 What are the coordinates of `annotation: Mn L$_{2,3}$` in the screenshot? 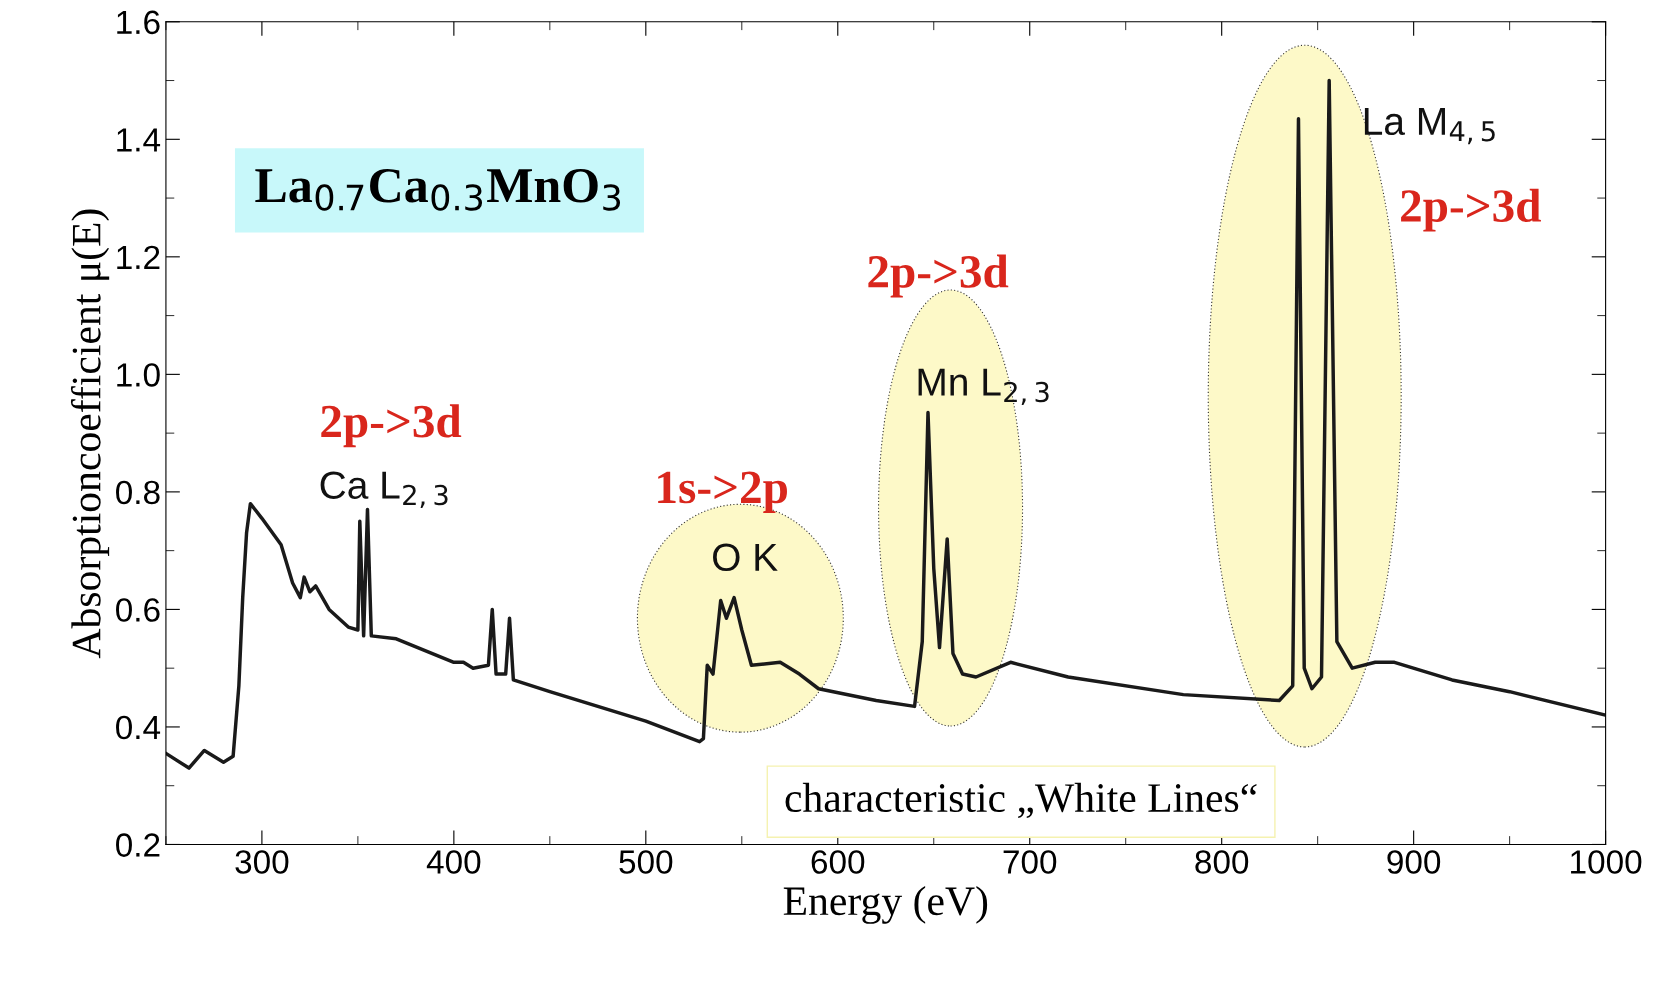 It's located at (983, 387).